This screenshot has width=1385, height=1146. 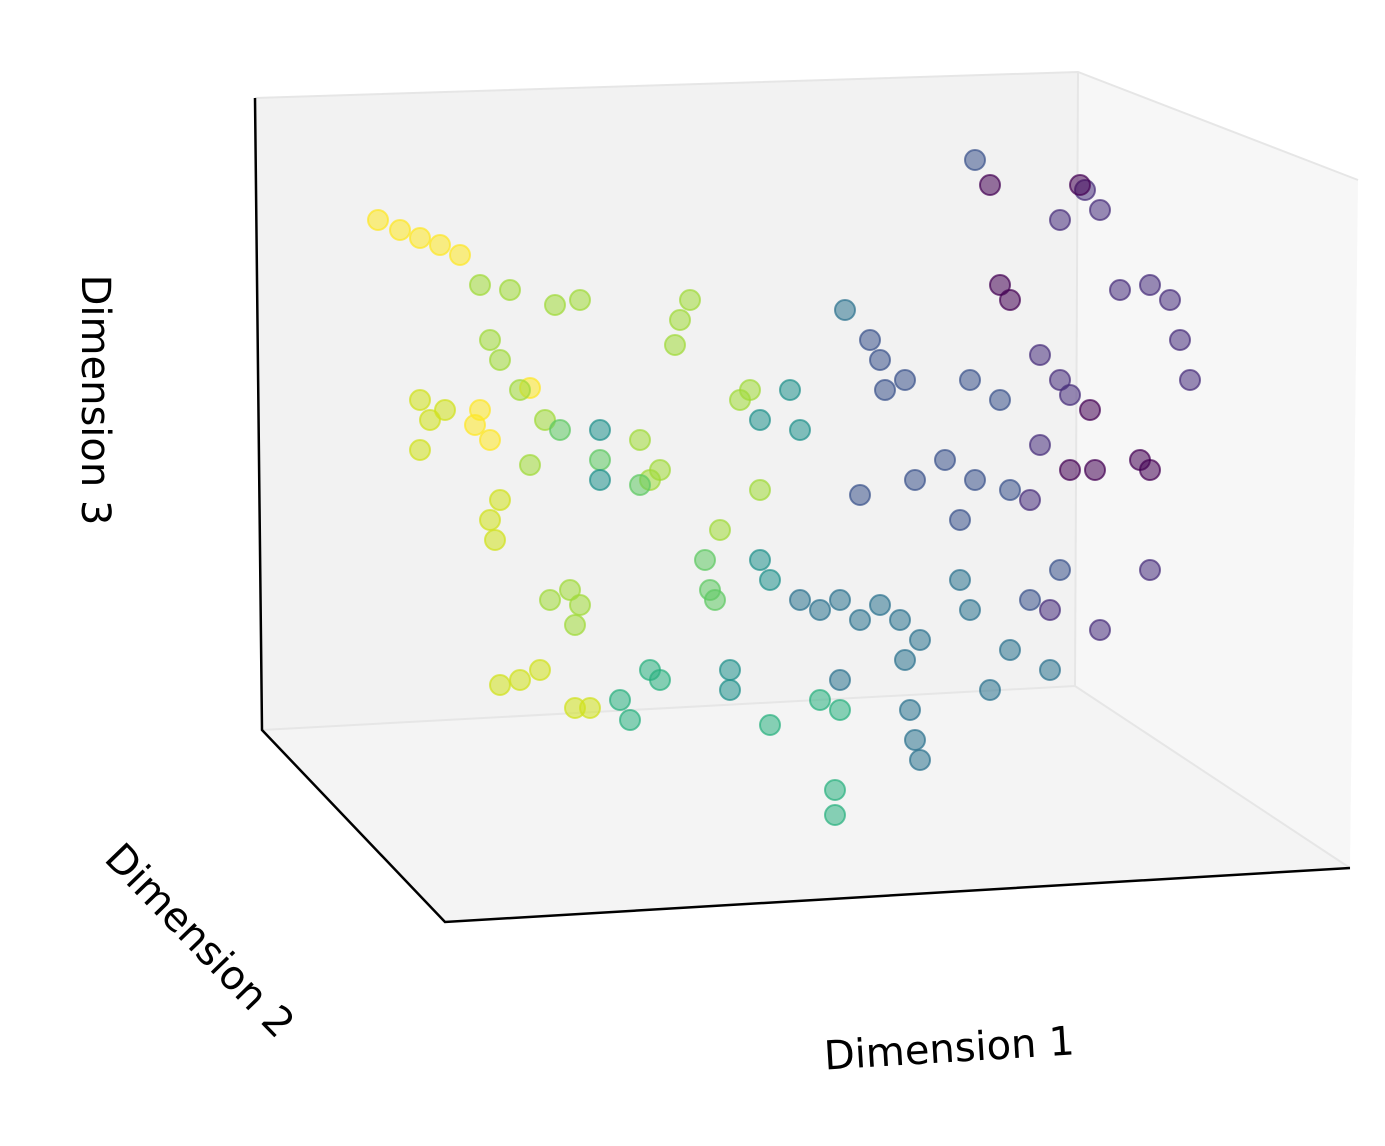 I want to click on z-axis-label: Dimension 3, so click(x=95, y=400).